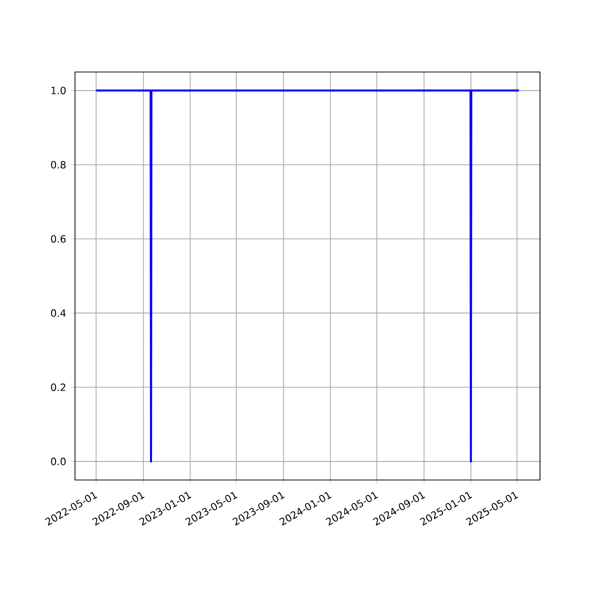 This screenshot has height=600, width=600. I want to click on y-tick-label: 0.4, so click(58, 313).